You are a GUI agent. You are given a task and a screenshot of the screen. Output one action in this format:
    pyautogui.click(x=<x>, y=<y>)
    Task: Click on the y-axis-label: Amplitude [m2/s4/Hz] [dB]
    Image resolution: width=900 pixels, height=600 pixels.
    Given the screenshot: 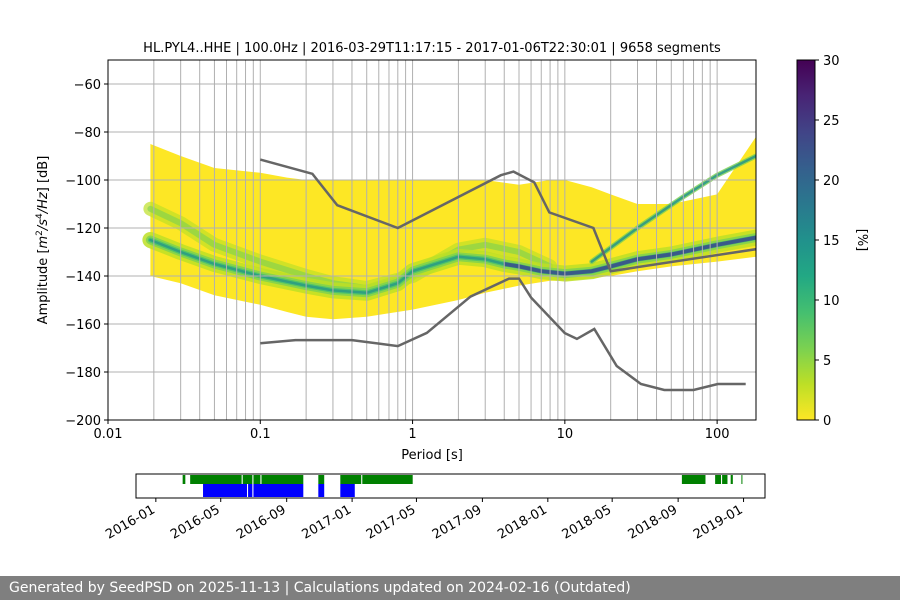 What is the action you would take?
    pyautogui.click(x=43, y=240)
    